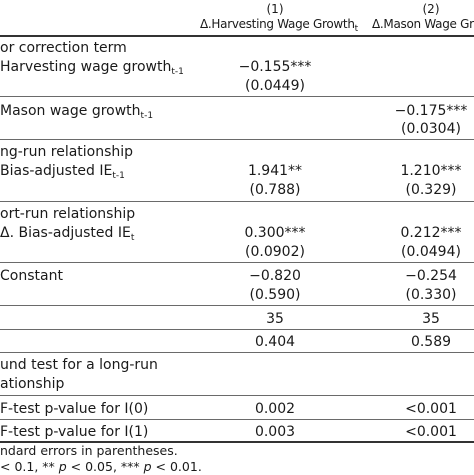 The width and height of the screenshot is (474, 475). Describe the element at coordinates (279, 25) in the screenshot. I see `column-1-header: Δ.Harvesting Wage Growtht` at that location.